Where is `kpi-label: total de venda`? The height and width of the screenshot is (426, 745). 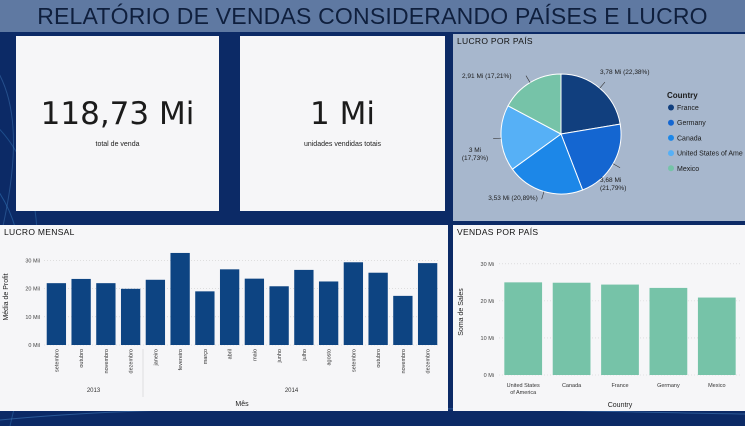 kpi-label: total de venda is located at coordinates (117, 144).